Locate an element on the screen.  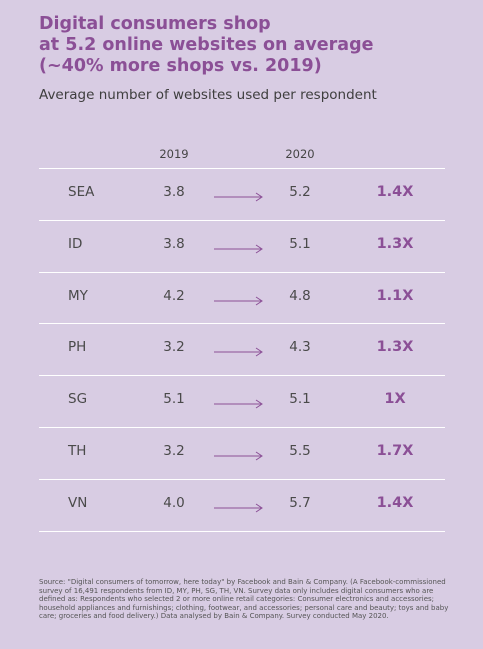
value-2020: 5.7 is located at coordinates (300, 502).